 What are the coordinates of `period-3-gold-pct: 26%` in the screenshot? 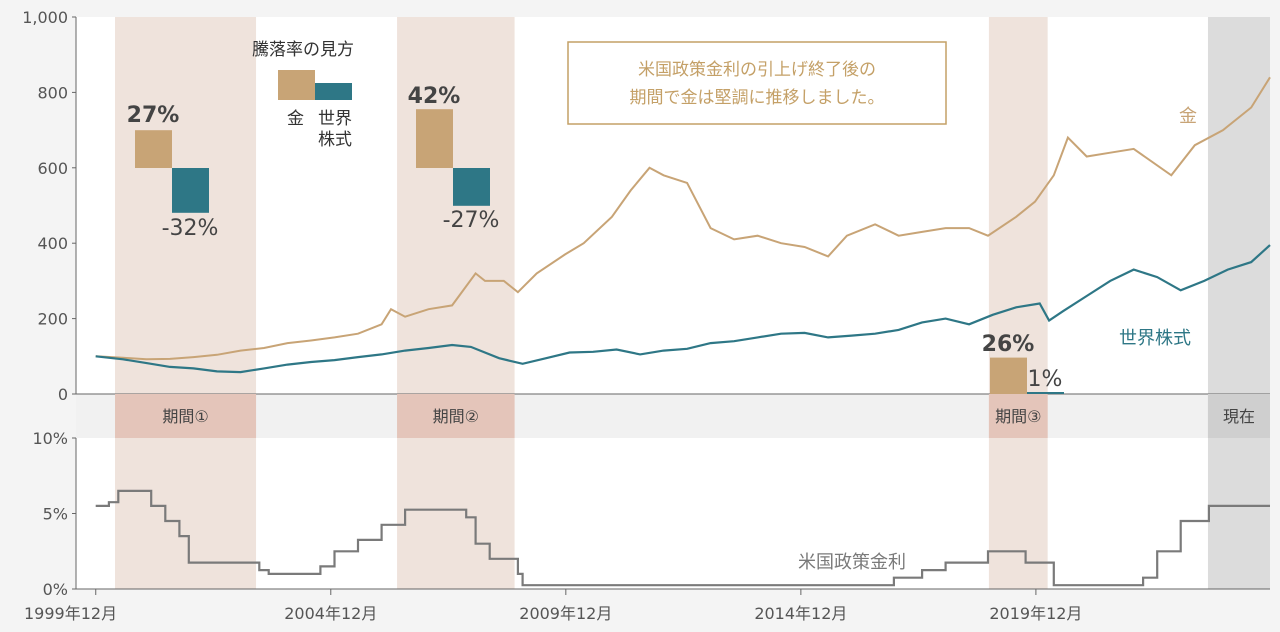 It's located at (1008, 344).